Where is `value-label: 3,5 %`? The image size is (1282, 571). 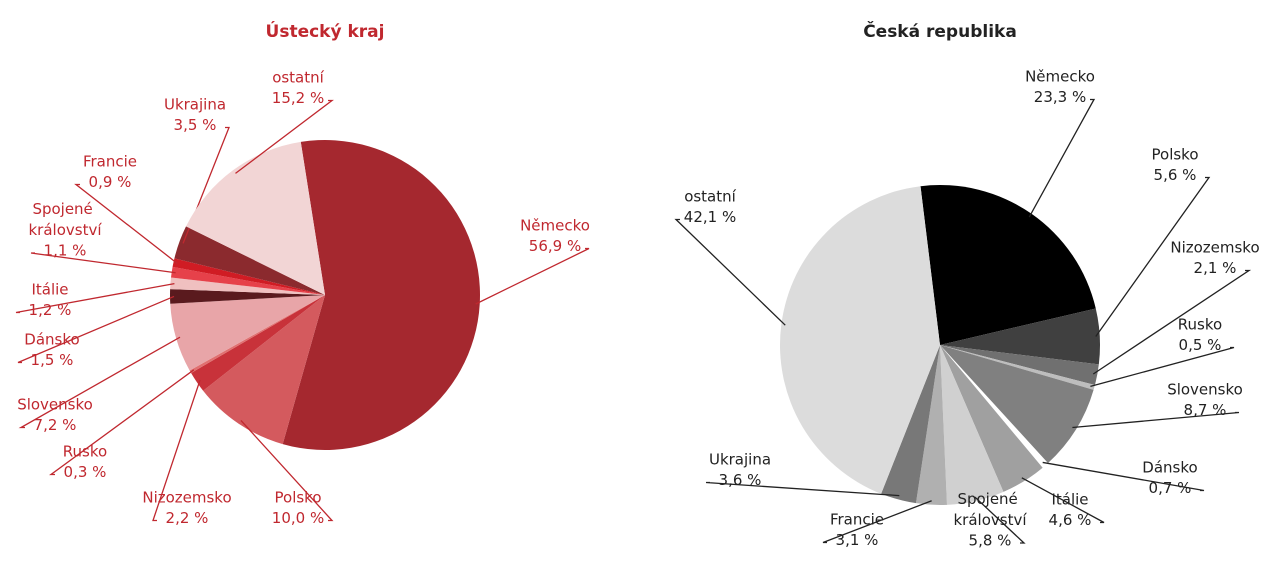 value-label: 3,5 % is located at coordinates (195, 125).